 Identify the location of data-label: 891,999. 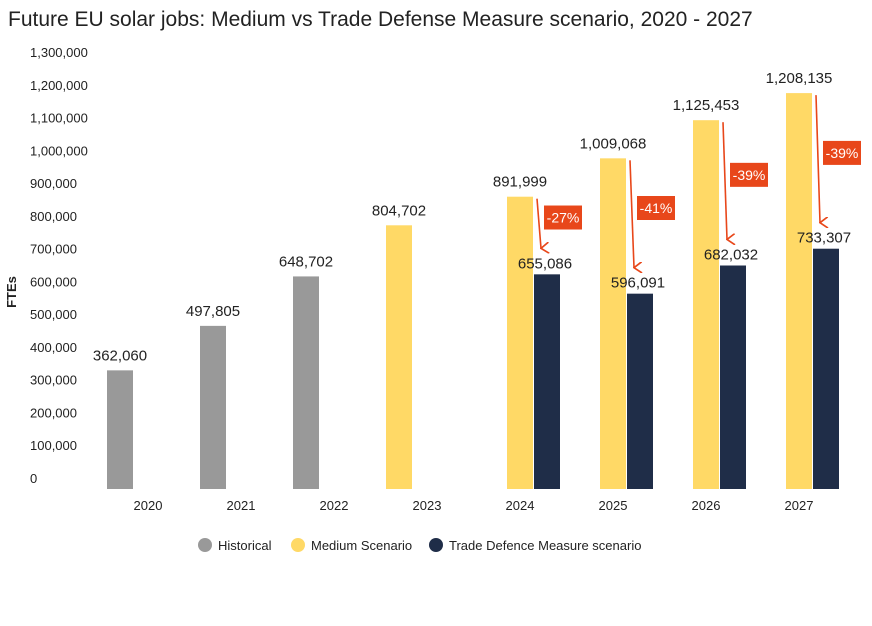
(520, 182).